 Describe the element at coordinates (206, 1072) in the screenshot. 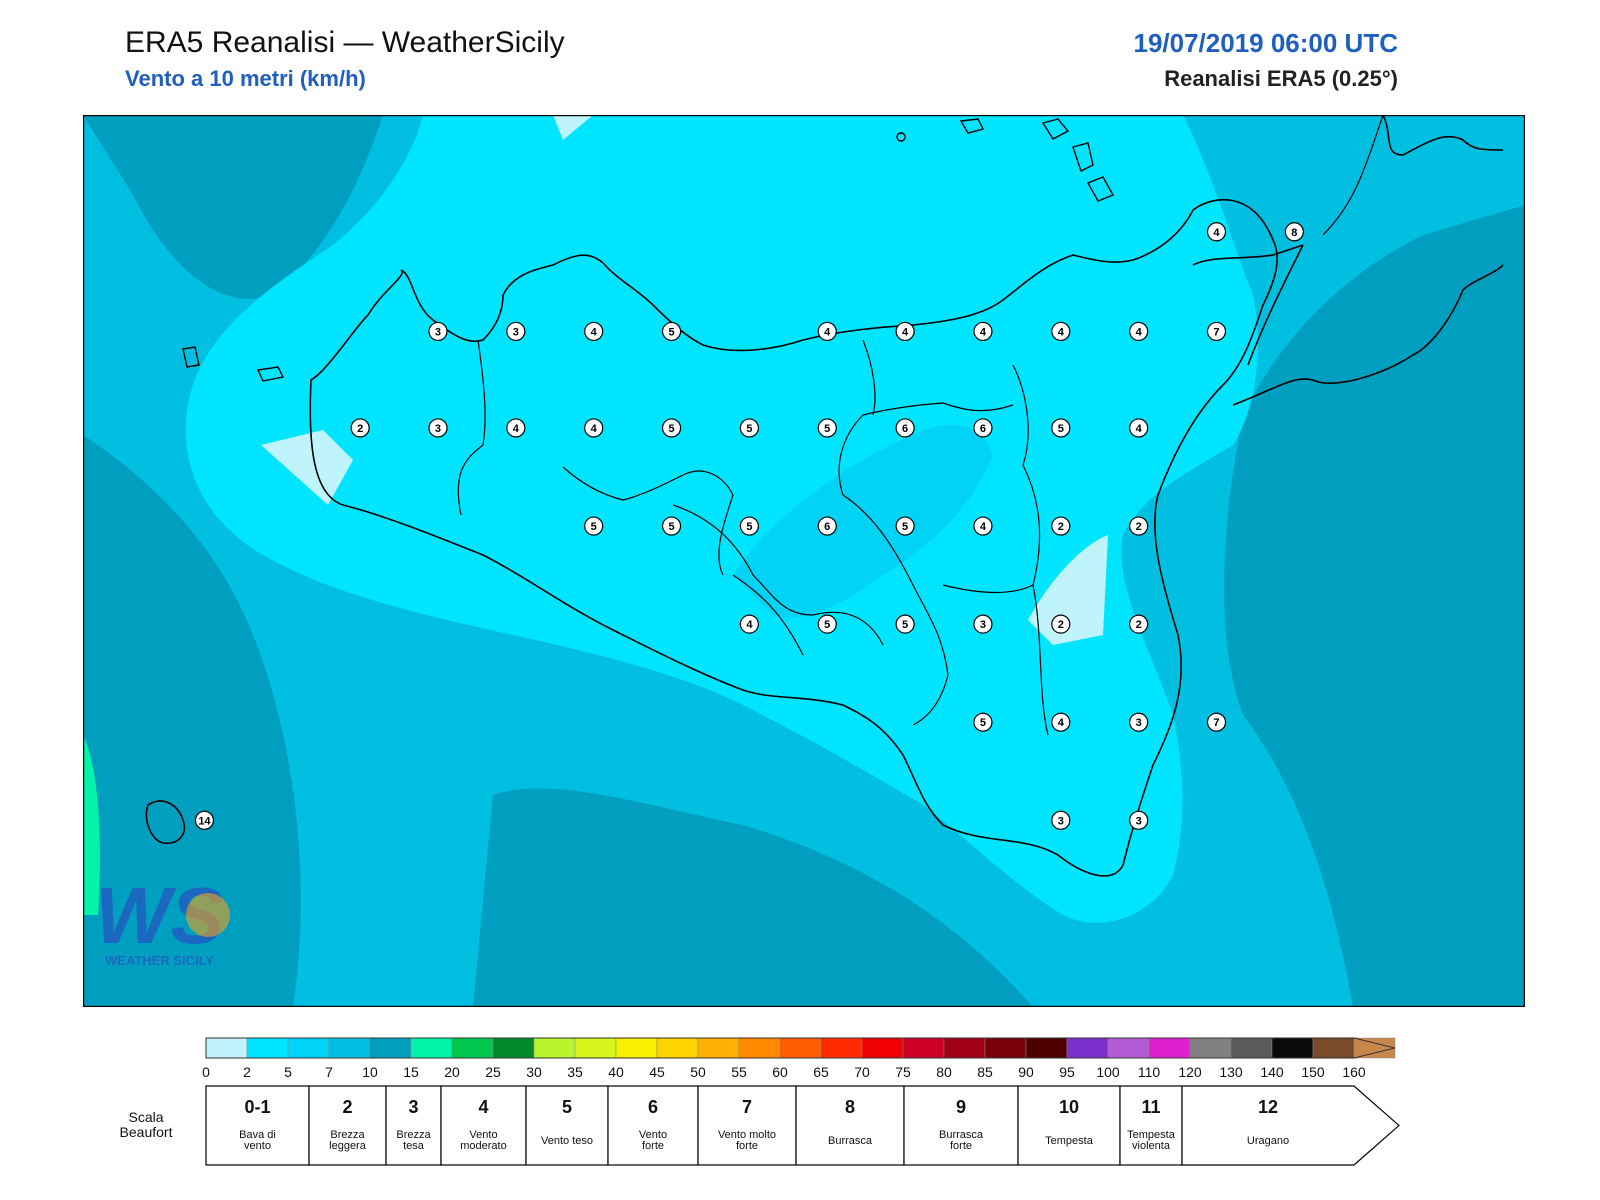

I see `colorbar-tick-label: 0` at that location.